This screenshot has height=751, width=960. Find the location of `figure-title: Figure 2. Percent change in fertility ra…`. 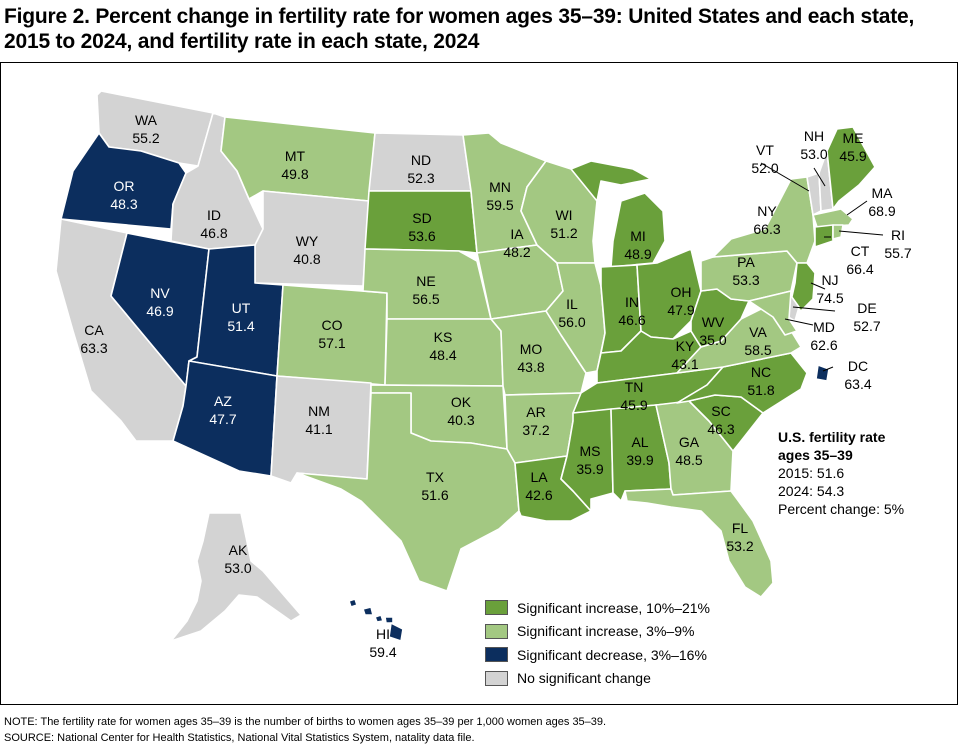

figure-title: Figure 2. Percent change in fertility ra… is located at coordinates (459, 29).